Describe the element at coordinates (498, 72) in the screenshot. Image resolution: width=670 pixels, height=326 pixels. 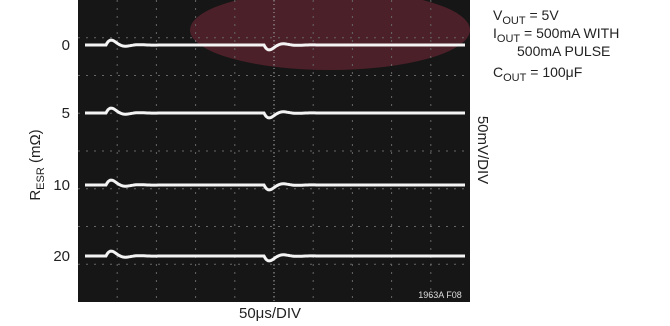
I see `text-main: C` at that location.